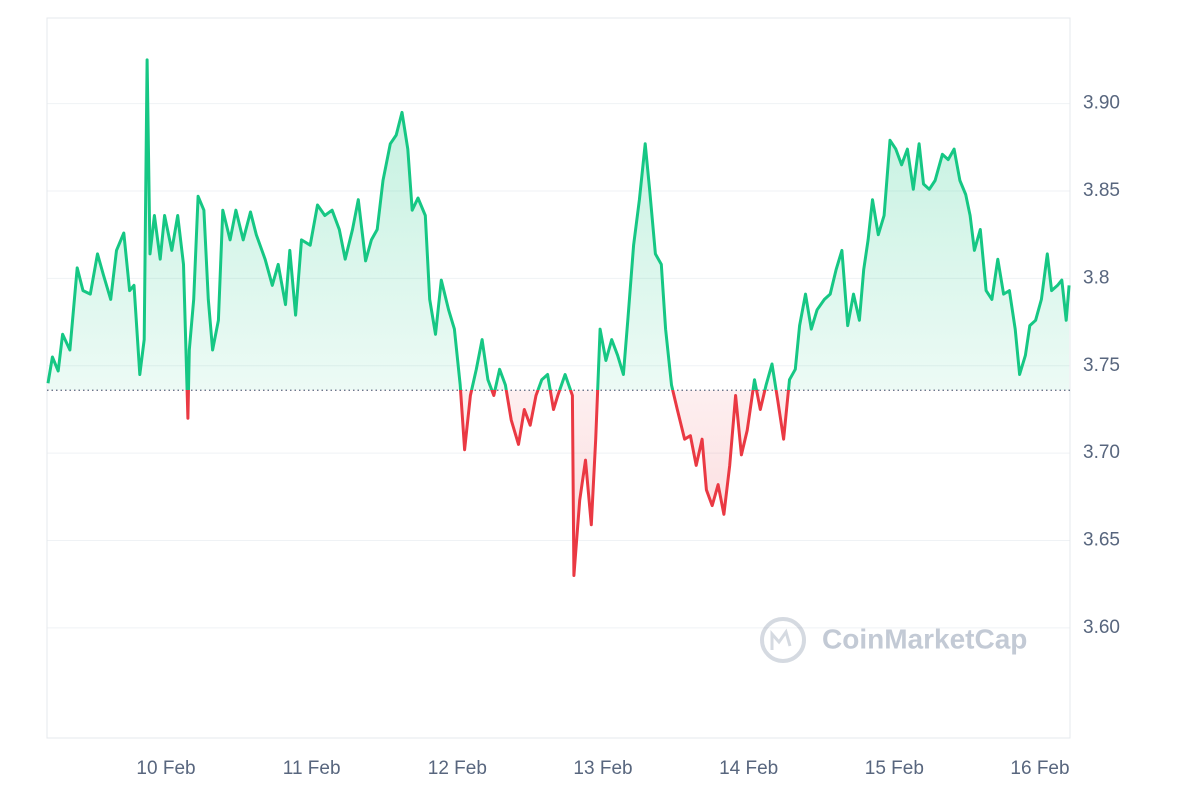  Describe the element at coordinates (748, 768) in the screenshot. I see `x-tick-label: 14 Feb` at that location.